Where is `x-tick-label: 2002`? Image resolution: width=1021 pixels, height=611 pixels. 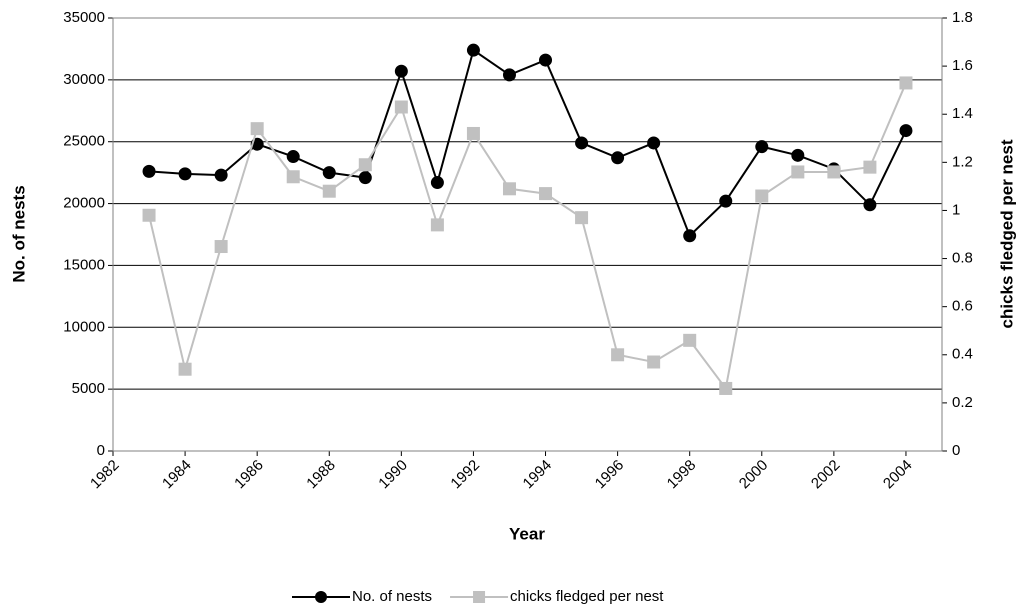 x-tick-label: 2002 is located at coordinates (826, 475).